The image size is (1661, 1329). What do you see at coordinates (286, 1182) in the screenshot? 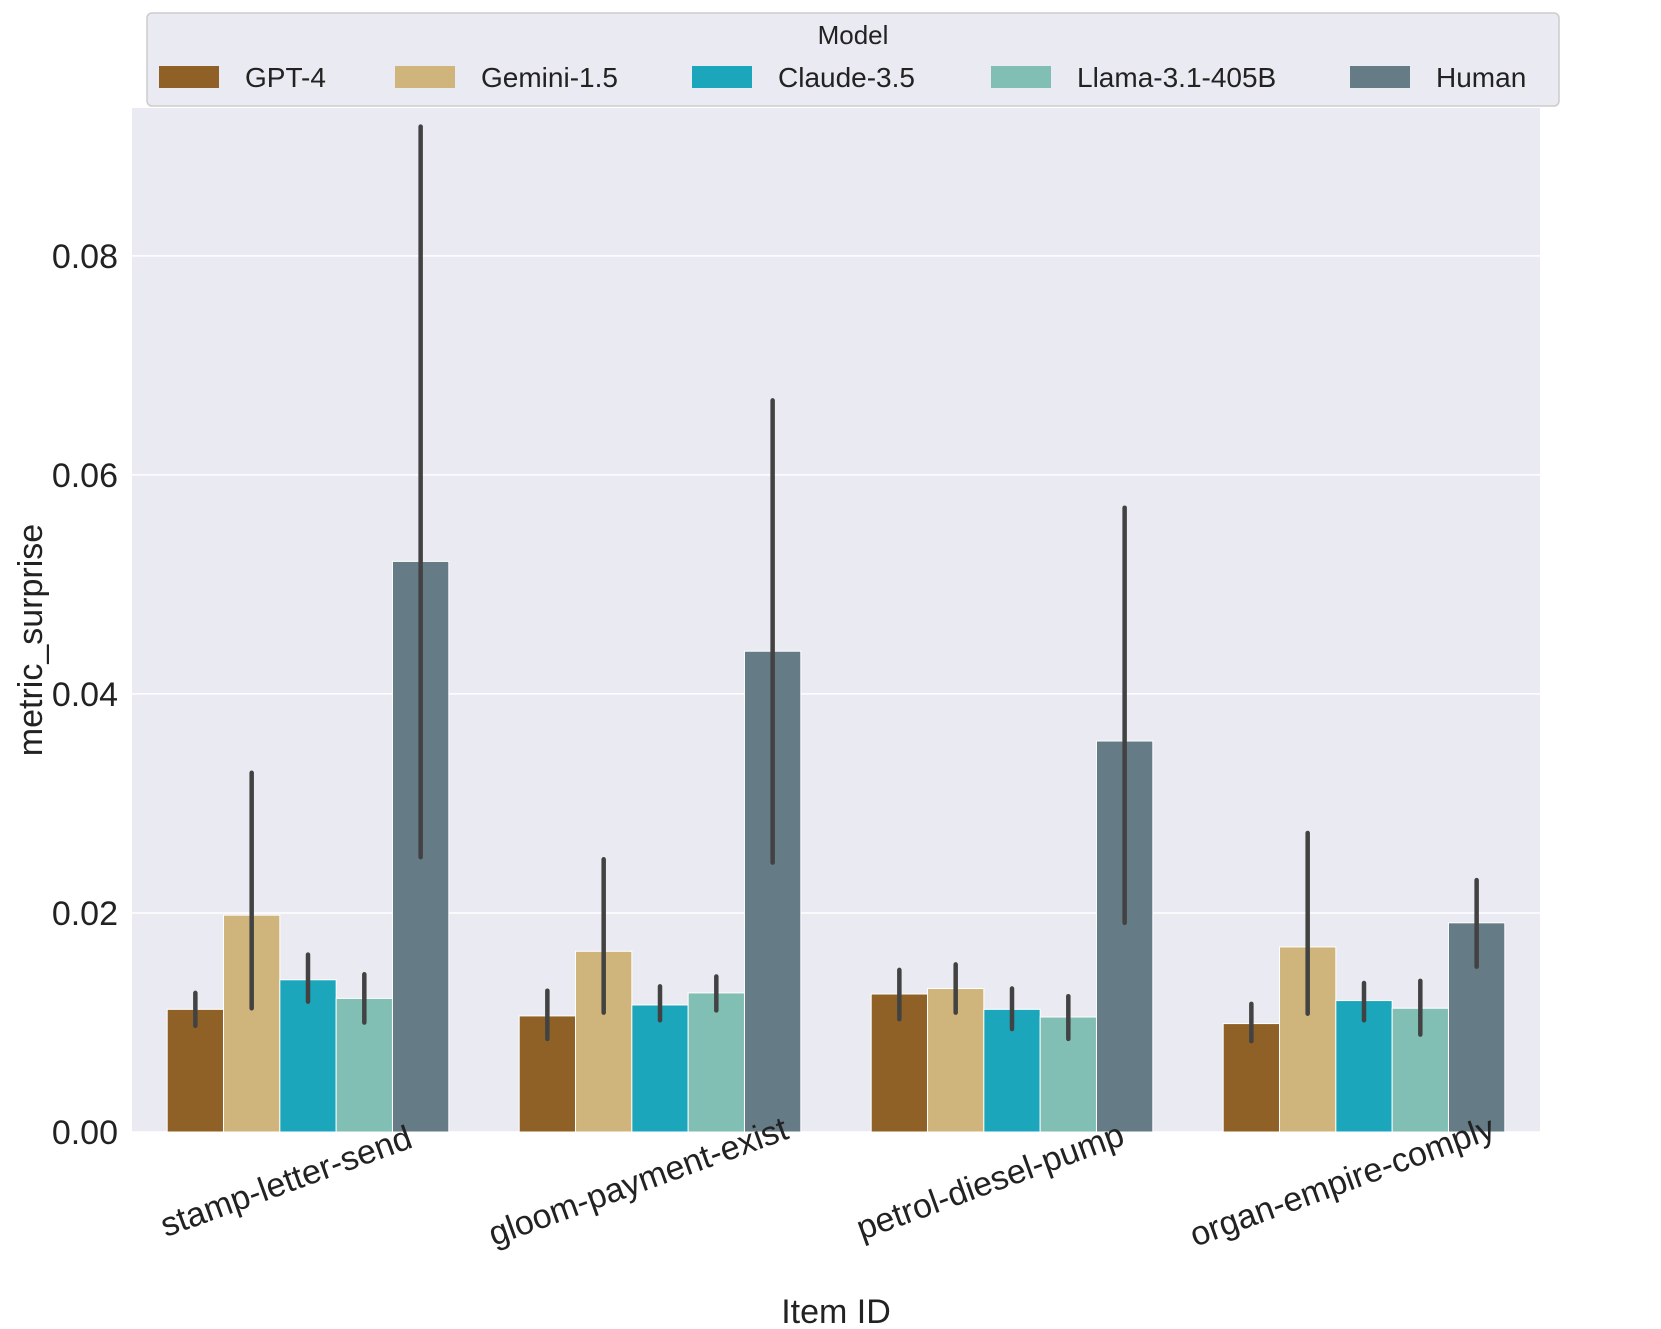
I see `x-tick-label: stamp-letter-send` at bounding box center [286, 1182].